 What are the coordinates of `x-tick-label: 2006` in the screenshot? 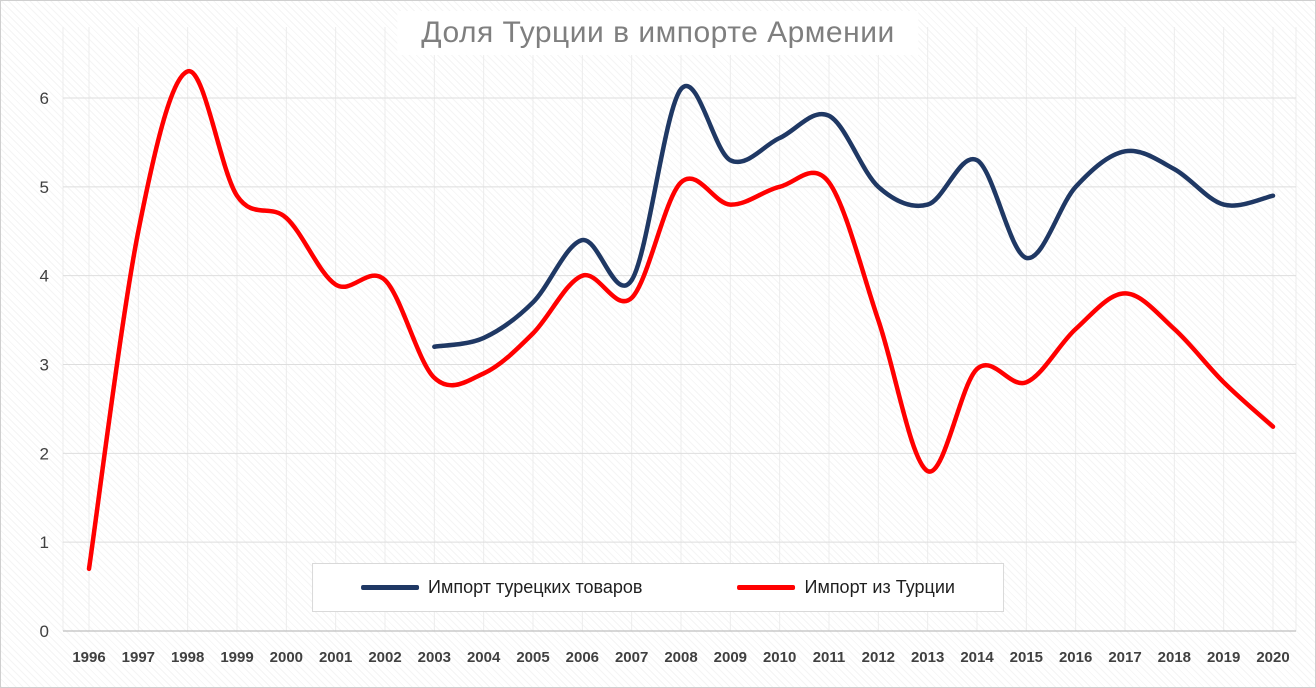 It's located at (582, 657).